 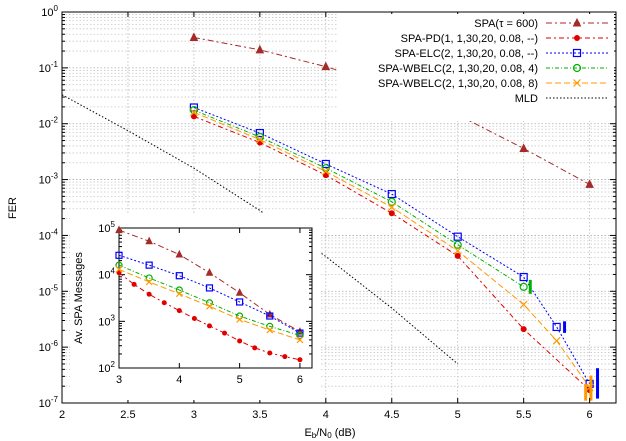 I want to click on y-tick-exp: -1, so click(x=55, y=64).